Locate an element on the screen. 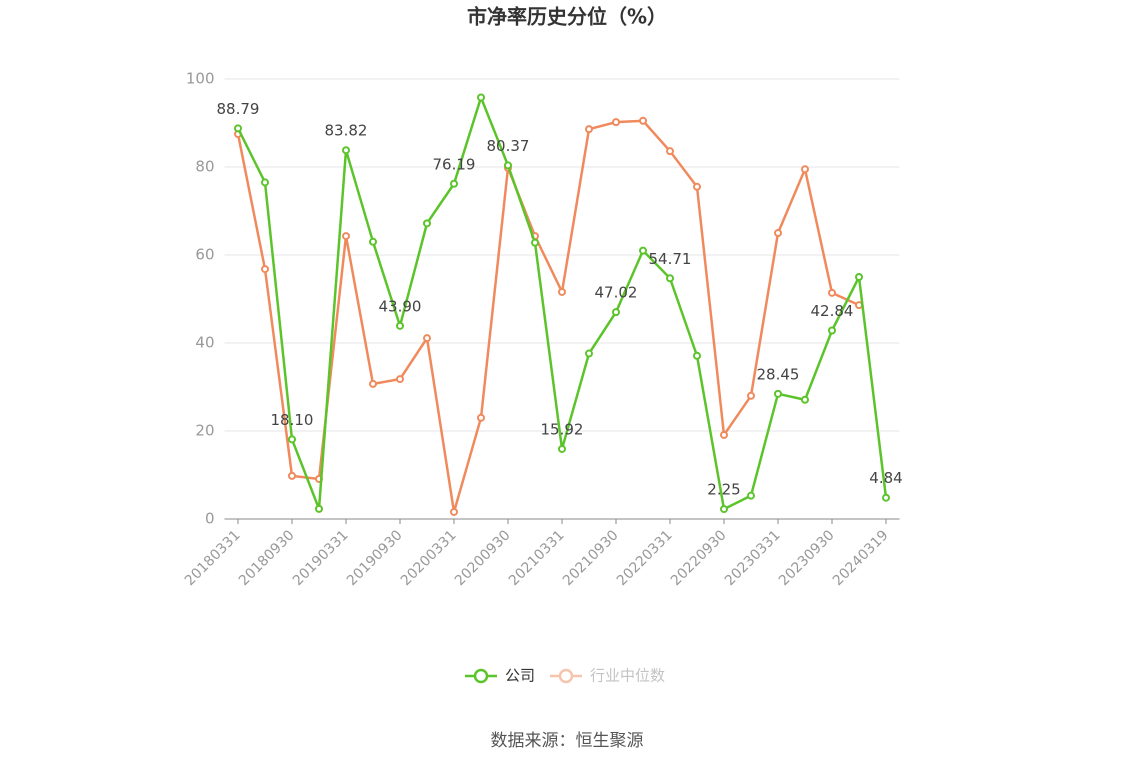 This screenshot has height=766, width=1134. x-tick-label: 20220930 is located at coordinates (699, 558).